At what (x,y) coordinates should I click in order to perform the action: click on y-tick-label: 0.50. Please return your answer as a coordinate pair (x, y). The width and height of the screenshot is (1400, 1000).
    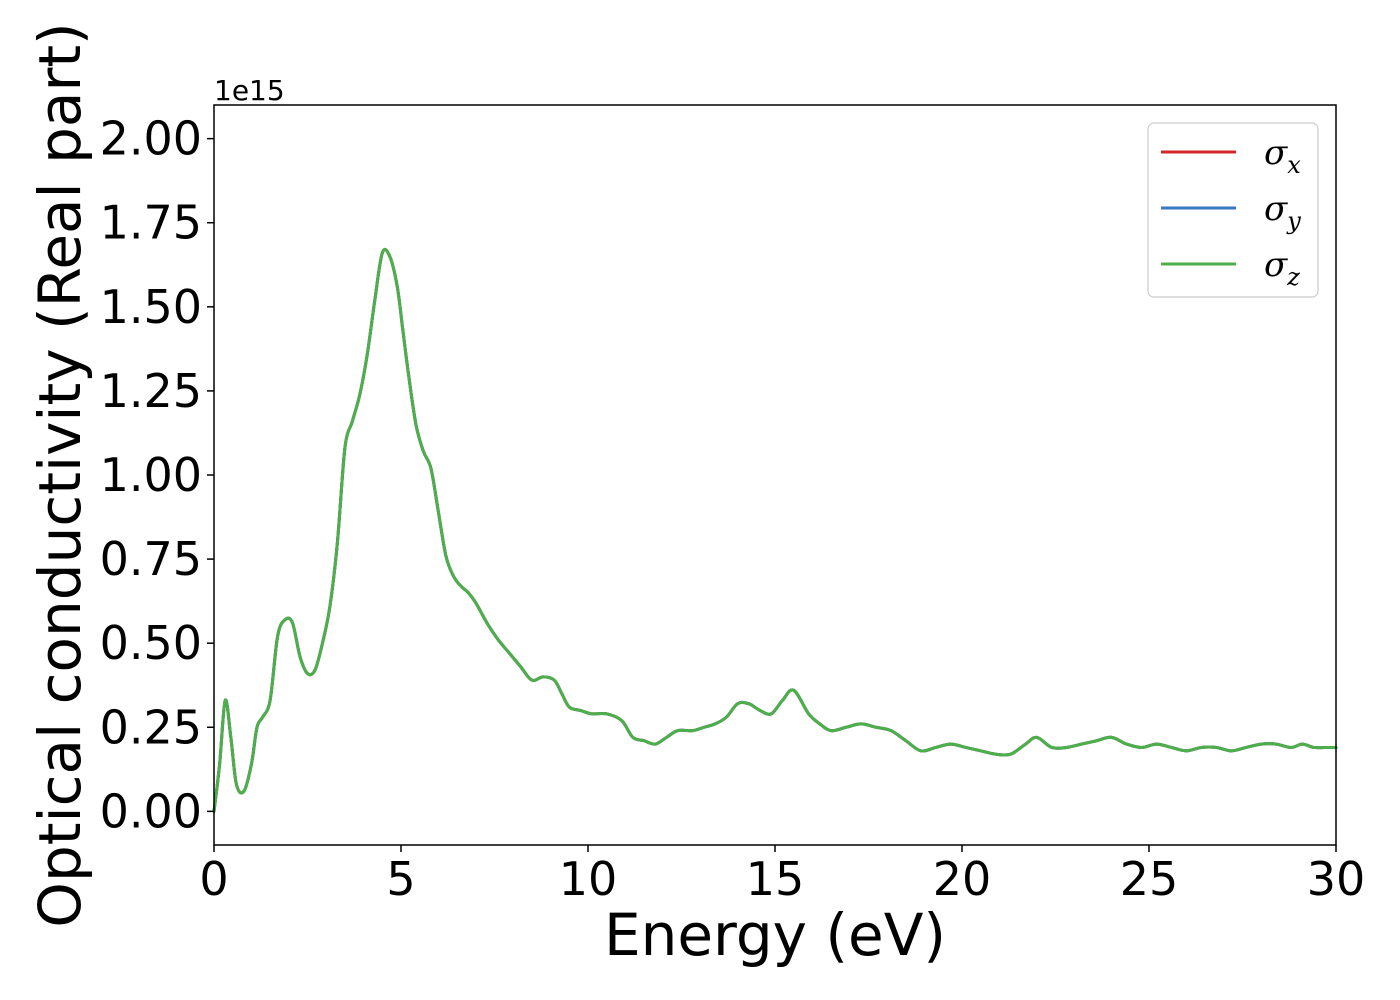
    Looking at the image, I should click on (151, 643).